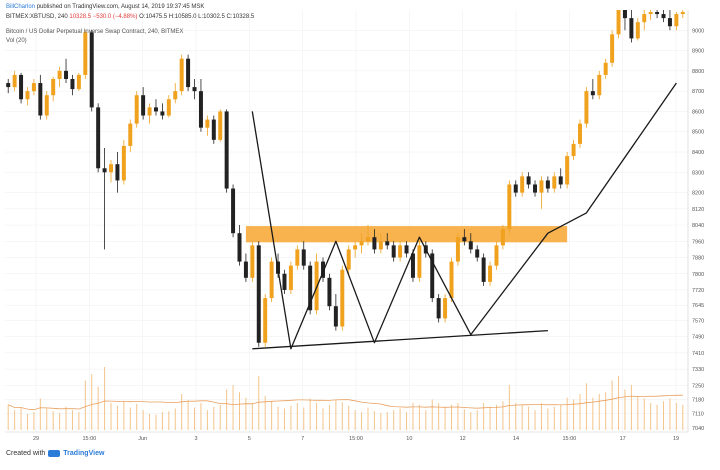  Describe the element at coordinates (698, 194) in the screenshot. I see `price-tick-label: 8200` at that location.